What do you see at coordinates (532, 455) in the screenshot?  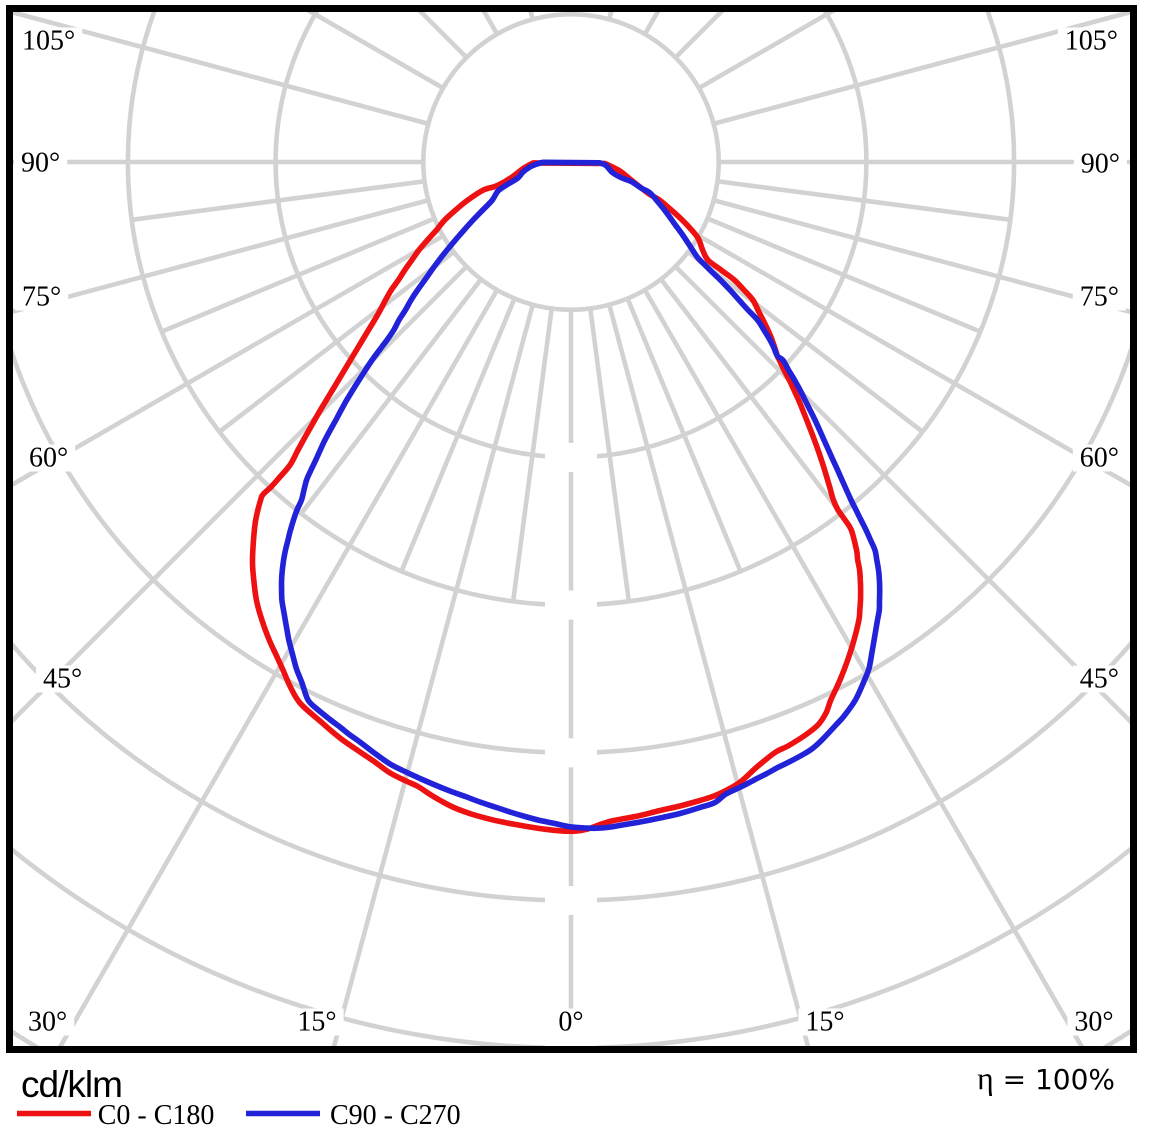 I see `grid-ray-minor--7.5` at bounding box center [532, 455].